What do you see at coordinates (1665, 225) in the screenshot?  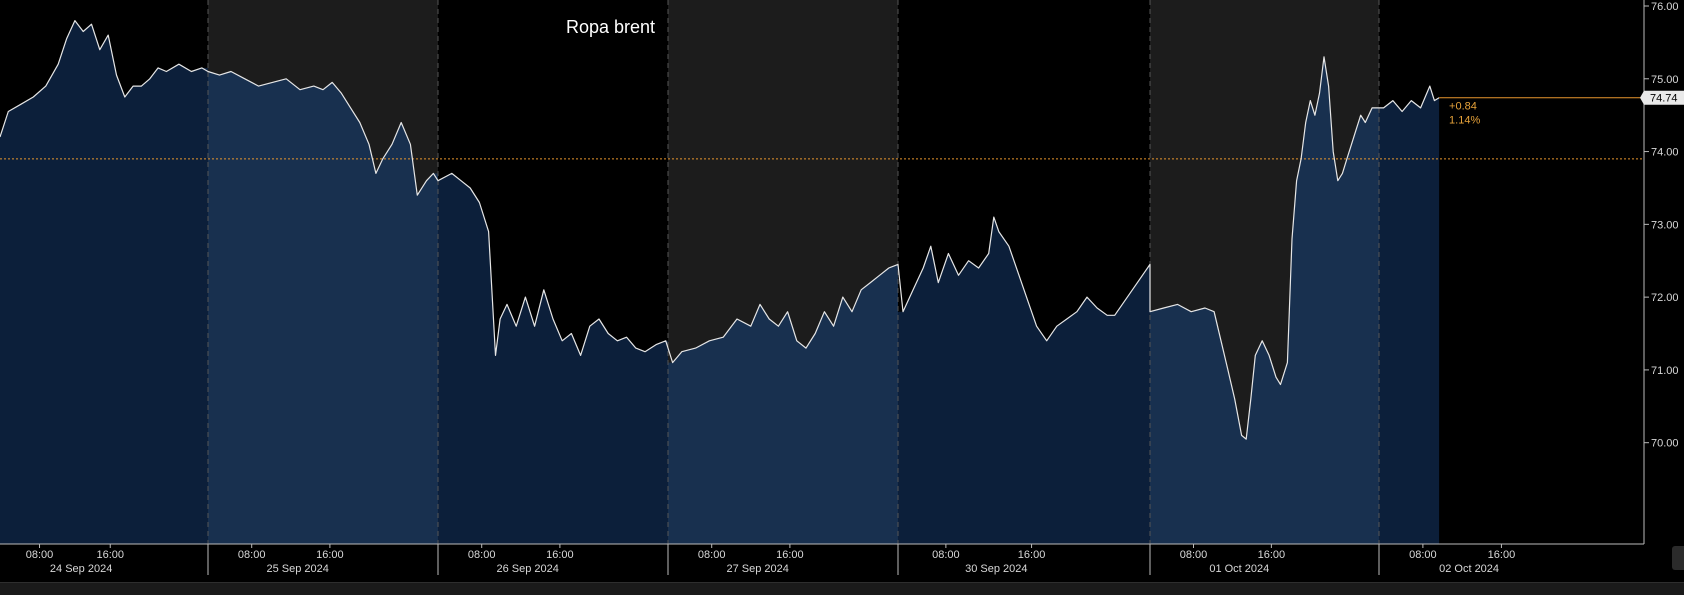 I see `y-tick-label: 73.00` at bounding box center [1665, 225].